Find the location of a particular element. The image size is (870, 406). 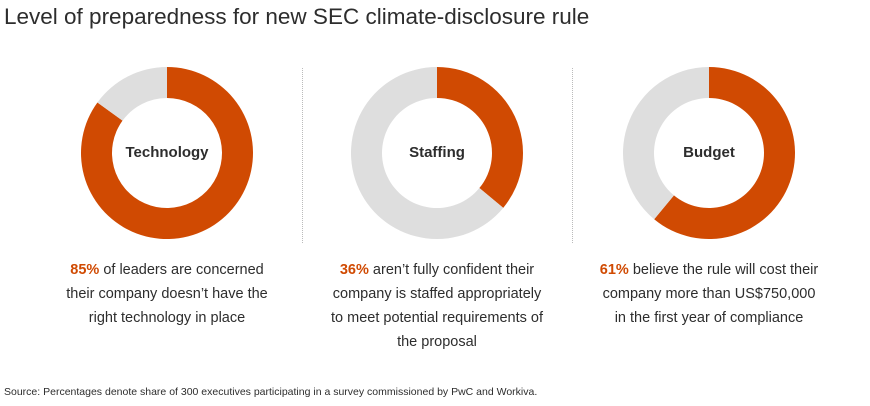

donut-title: Technology is located at coordinates (167, 152).